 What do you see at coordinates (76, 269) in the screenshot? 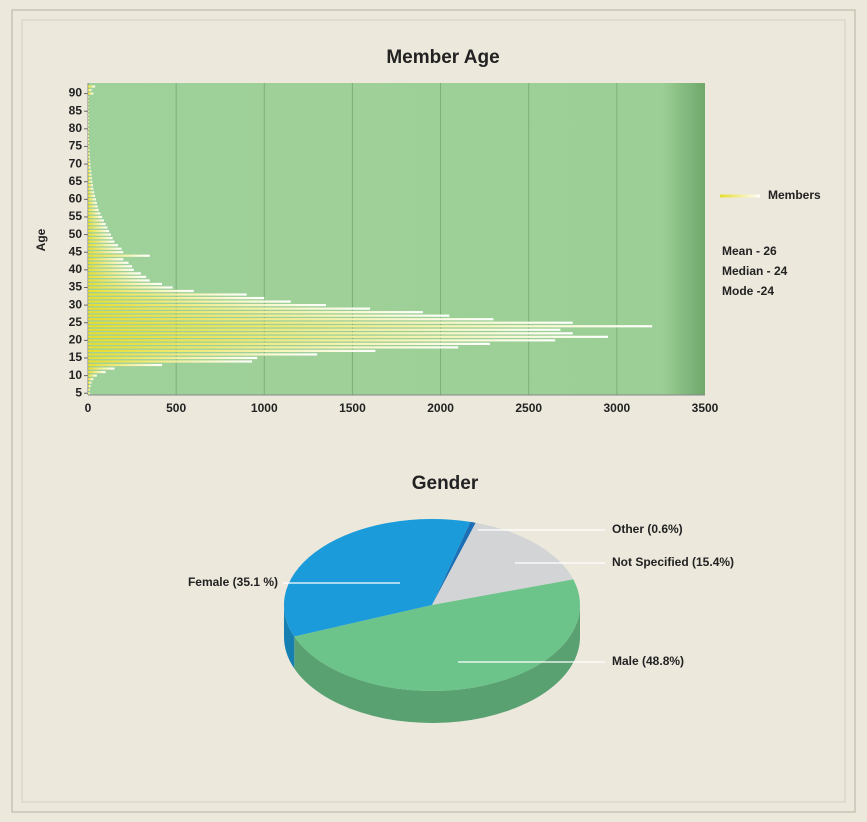
I see `y-tick-label: 40` at bounding box center [76, 269].